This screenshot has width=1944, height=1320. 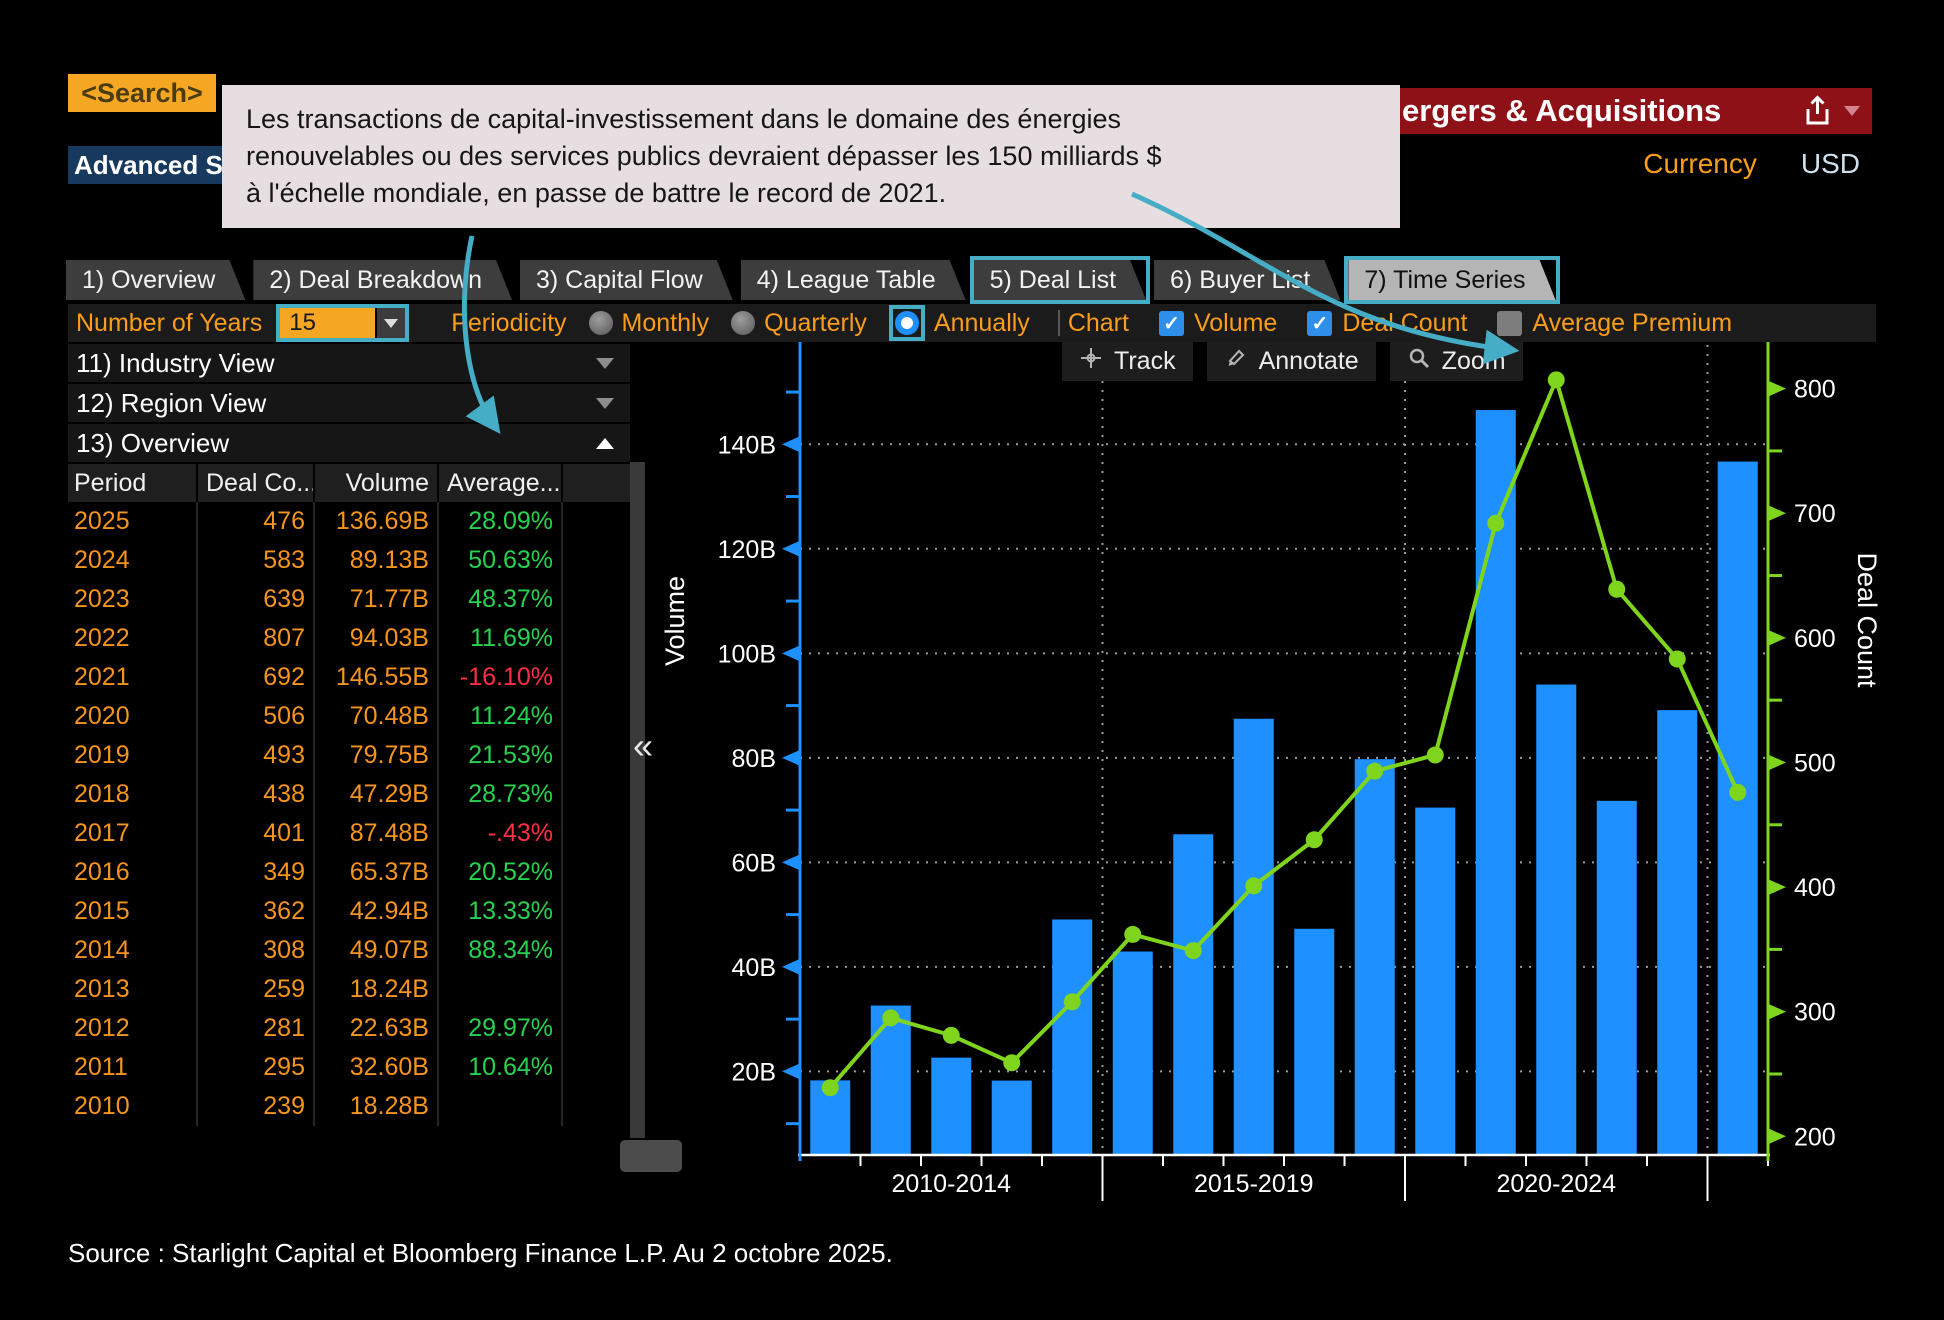 I want to click on cell-period: 2016, so click(x=133, y=872).